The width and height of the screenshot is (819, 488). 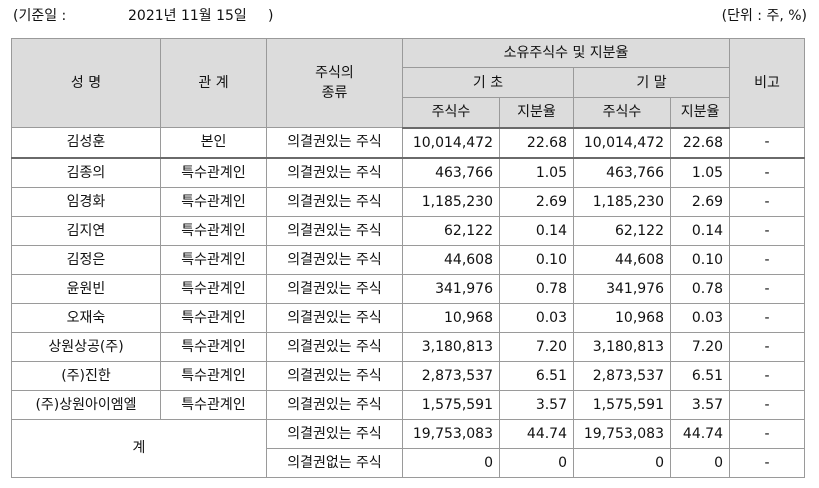 I want to click on cell-start-shares: 341,976, so click(x=451, y=288).